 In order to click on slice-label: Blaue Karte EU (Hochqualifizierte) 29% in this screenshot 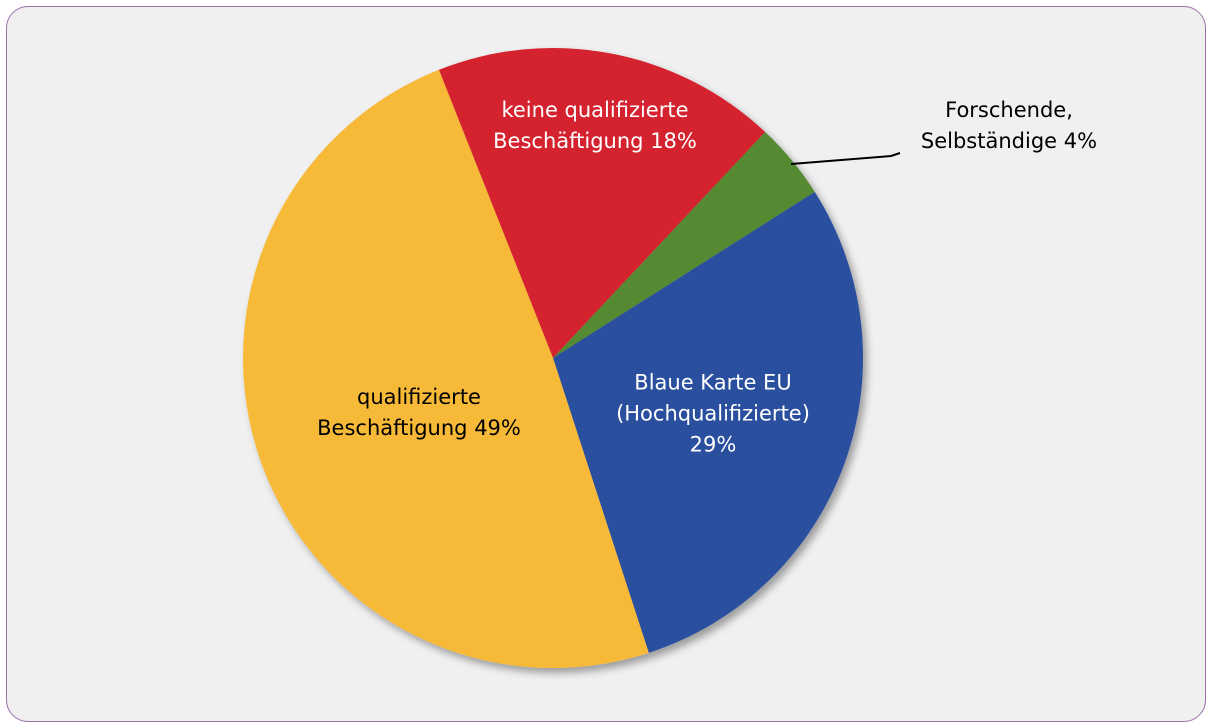, I will do `click(713, 414)`.